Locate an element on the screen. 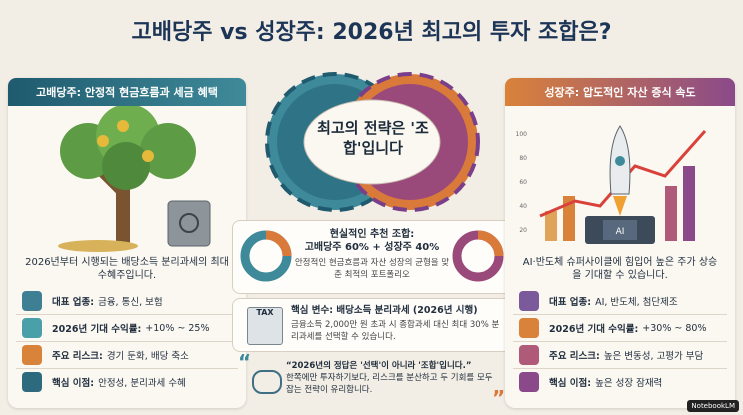 This screenshot has width=743, height=415. tax-icon: TAX is located at coordinates (265, 326).